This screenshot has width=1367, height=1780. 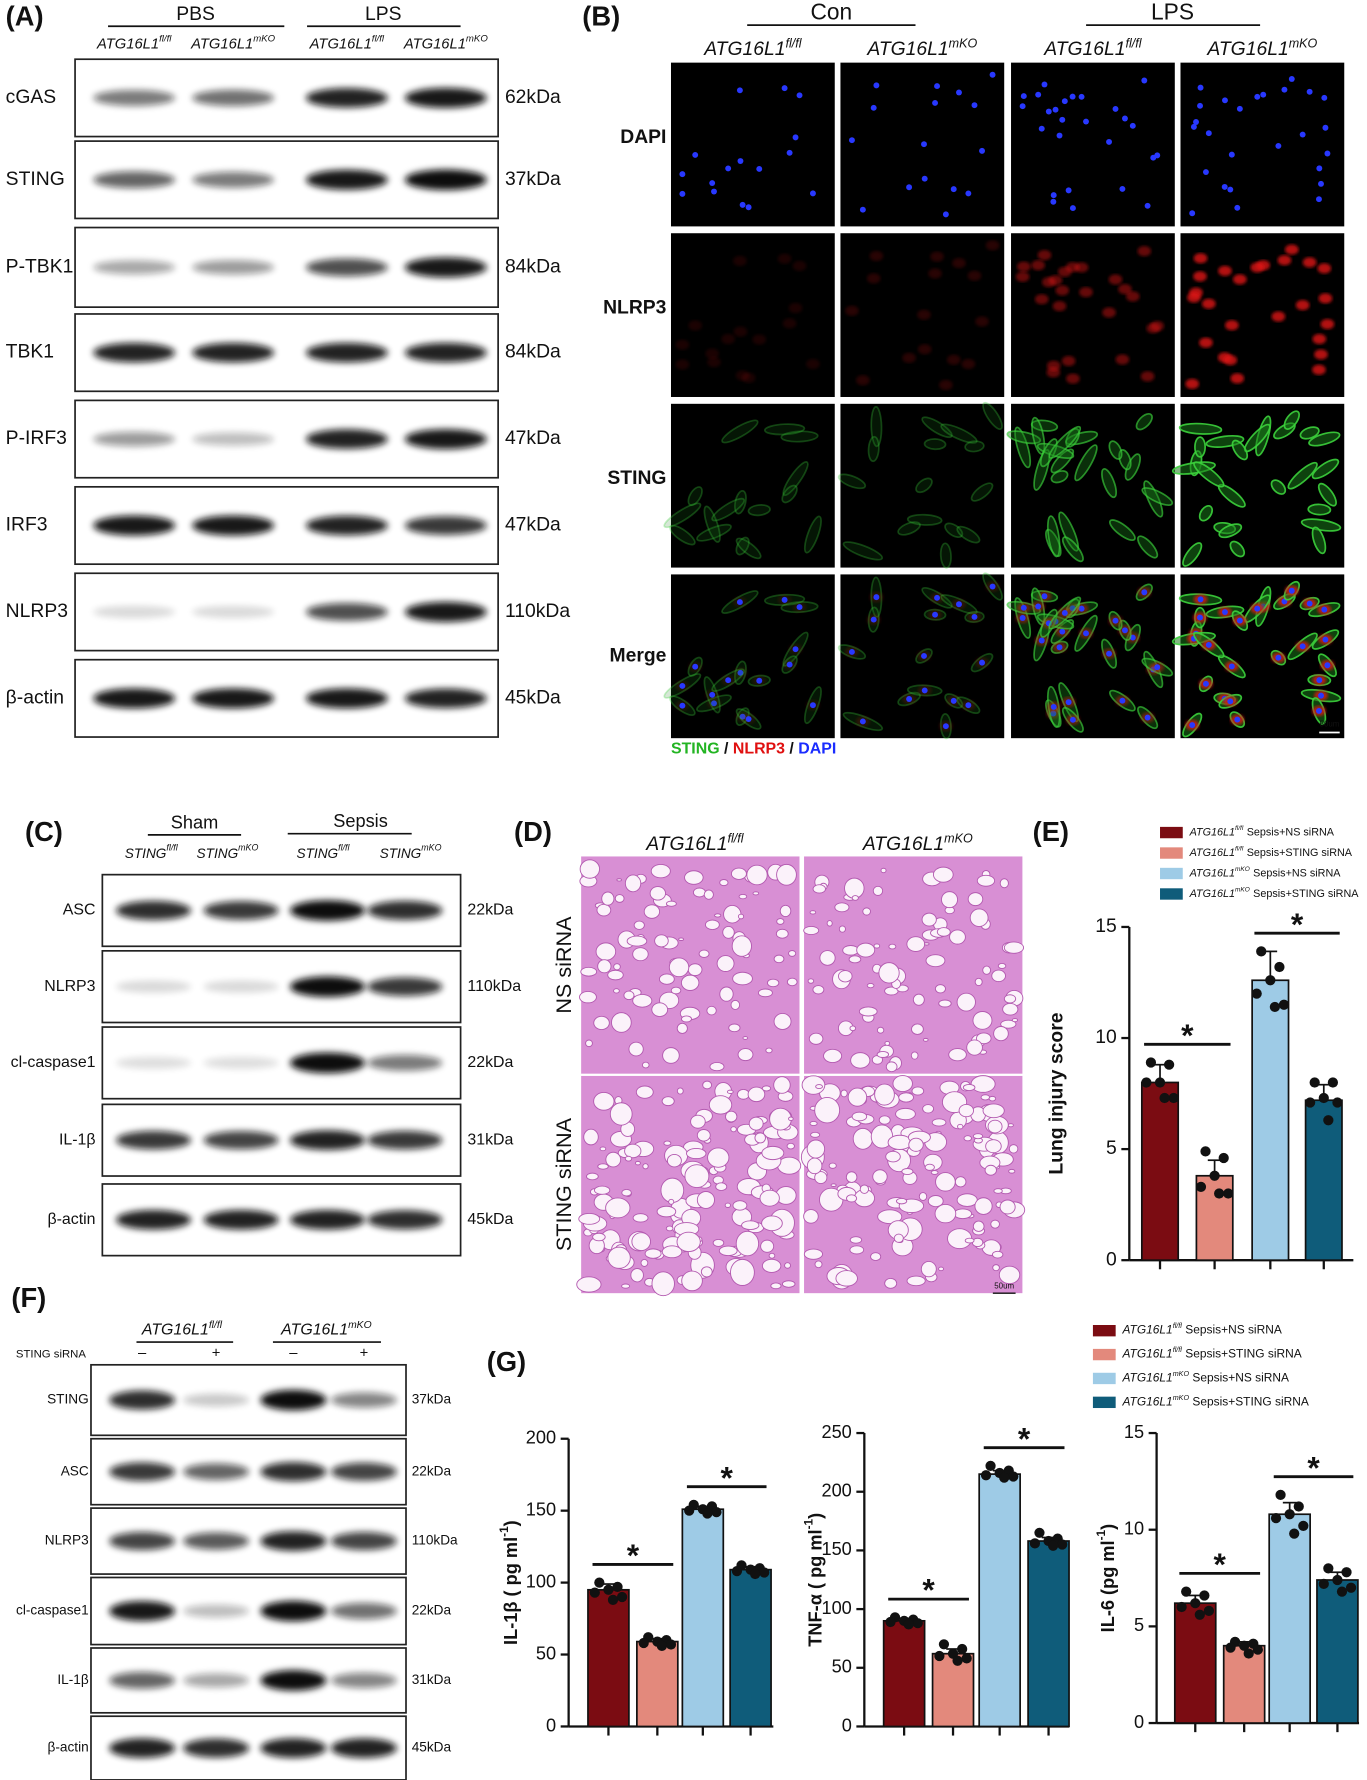 What do you see at coordinates (601, 15) in the screenshot?
I see `panel-label: (B)` at bounding box center [601, 15].